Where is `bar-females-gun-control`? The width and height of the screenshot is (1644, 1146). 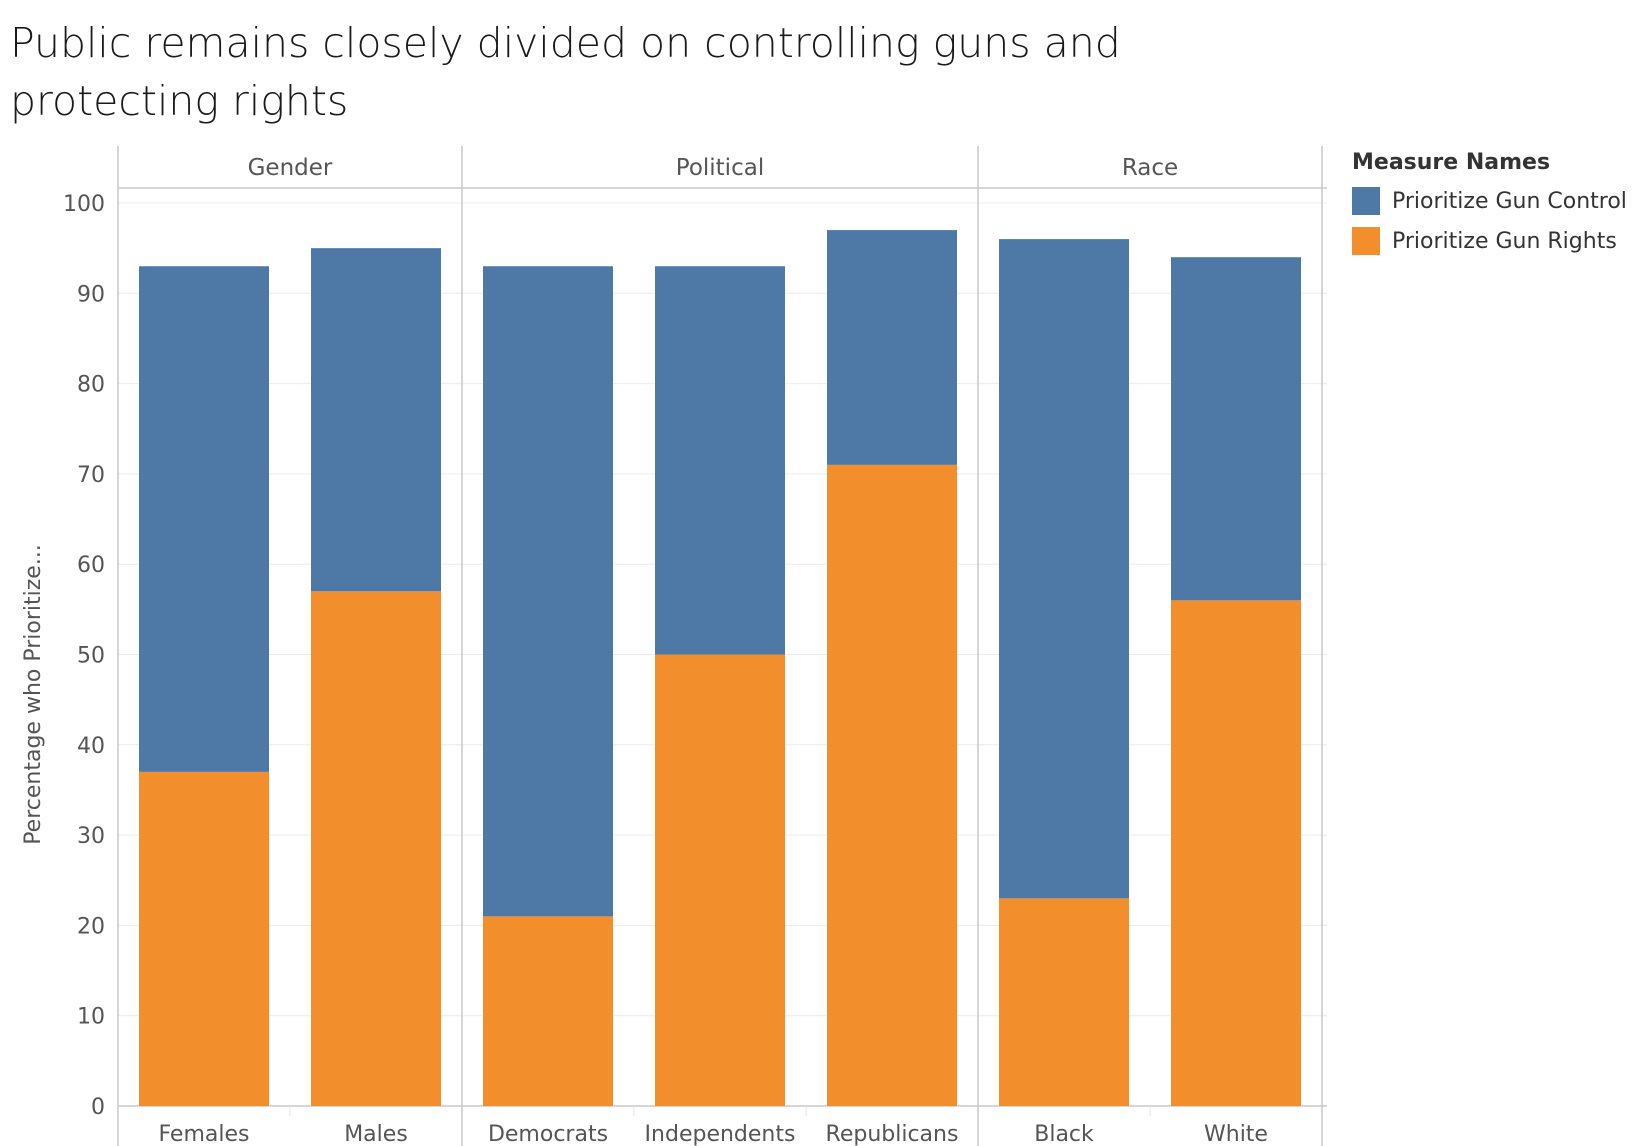
bar-females-gun-control is located at coordinates (204, 519).